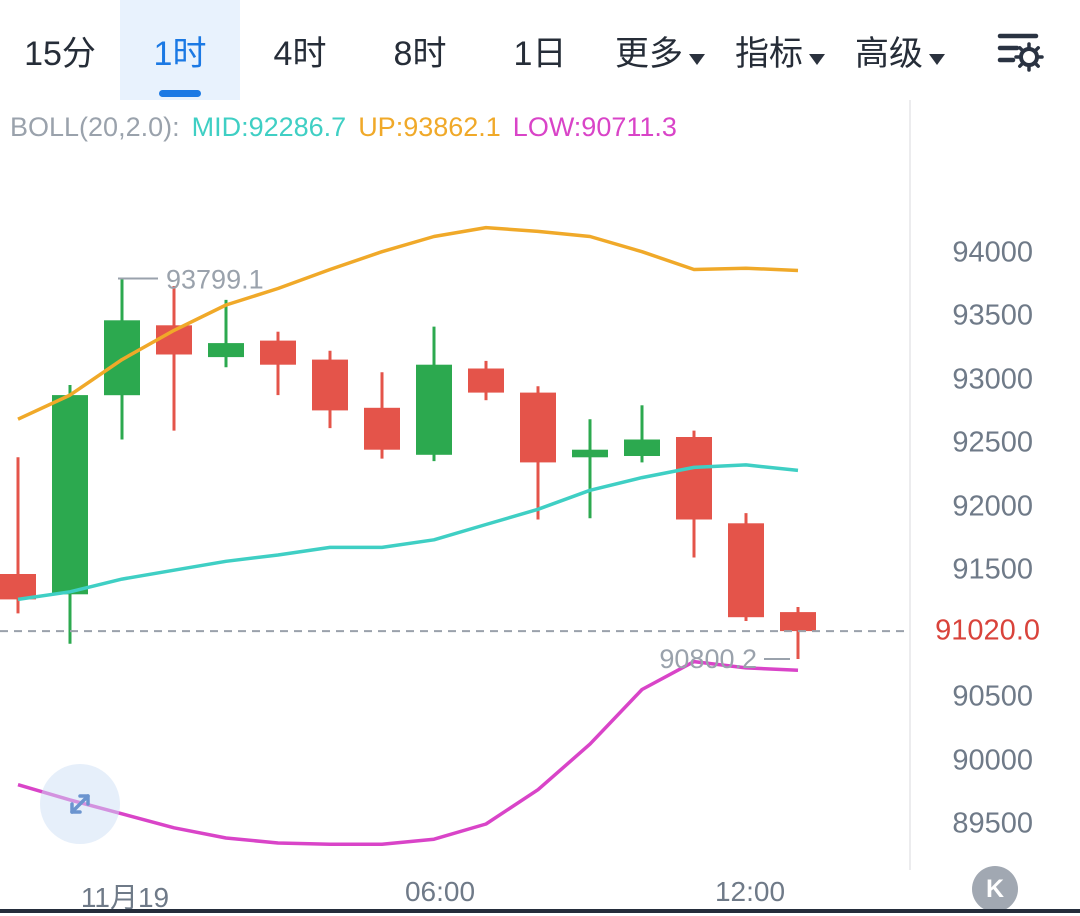 This screenshot has width=1080, height=916. I want to click on boll-params-label: BOLL(20,2.0):, so click(95, 127).